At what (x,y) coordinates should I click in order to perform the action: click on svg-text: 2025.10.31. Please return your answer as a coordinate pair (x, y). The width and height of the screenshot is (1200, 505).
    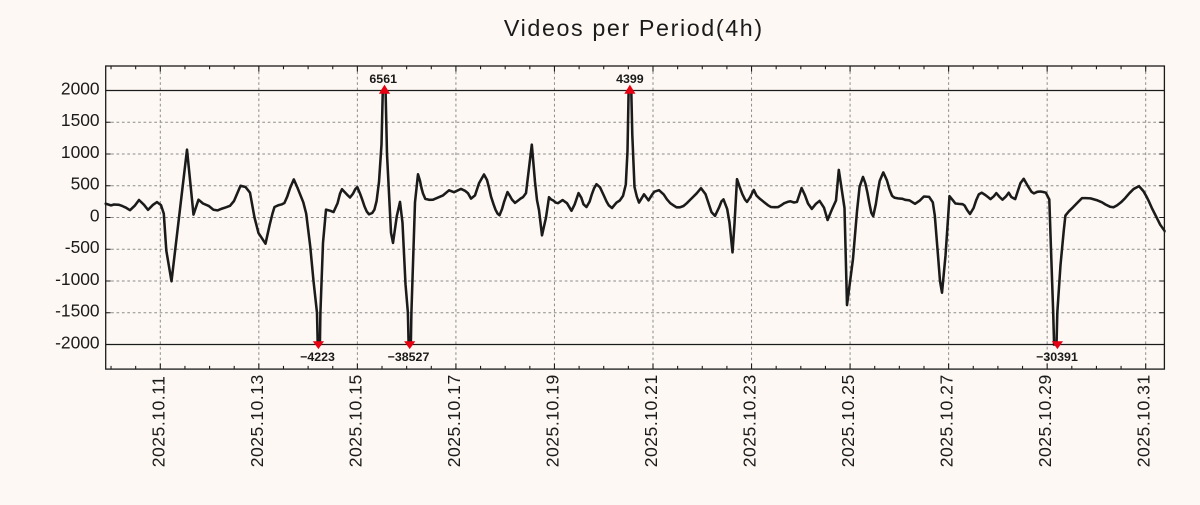
    Looking at the image, I should click on (1144, 420).